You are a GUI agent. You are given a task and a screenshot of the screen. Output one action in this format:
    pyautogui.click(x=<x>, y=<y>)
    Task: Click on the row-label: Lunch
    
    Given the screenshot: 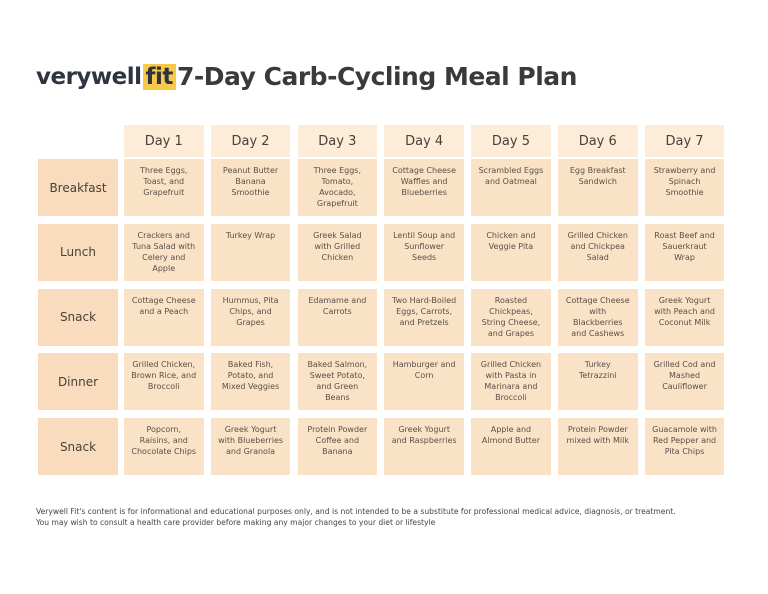 What is the action you would take?
    pyautogui.click(x=78, y=252)
    